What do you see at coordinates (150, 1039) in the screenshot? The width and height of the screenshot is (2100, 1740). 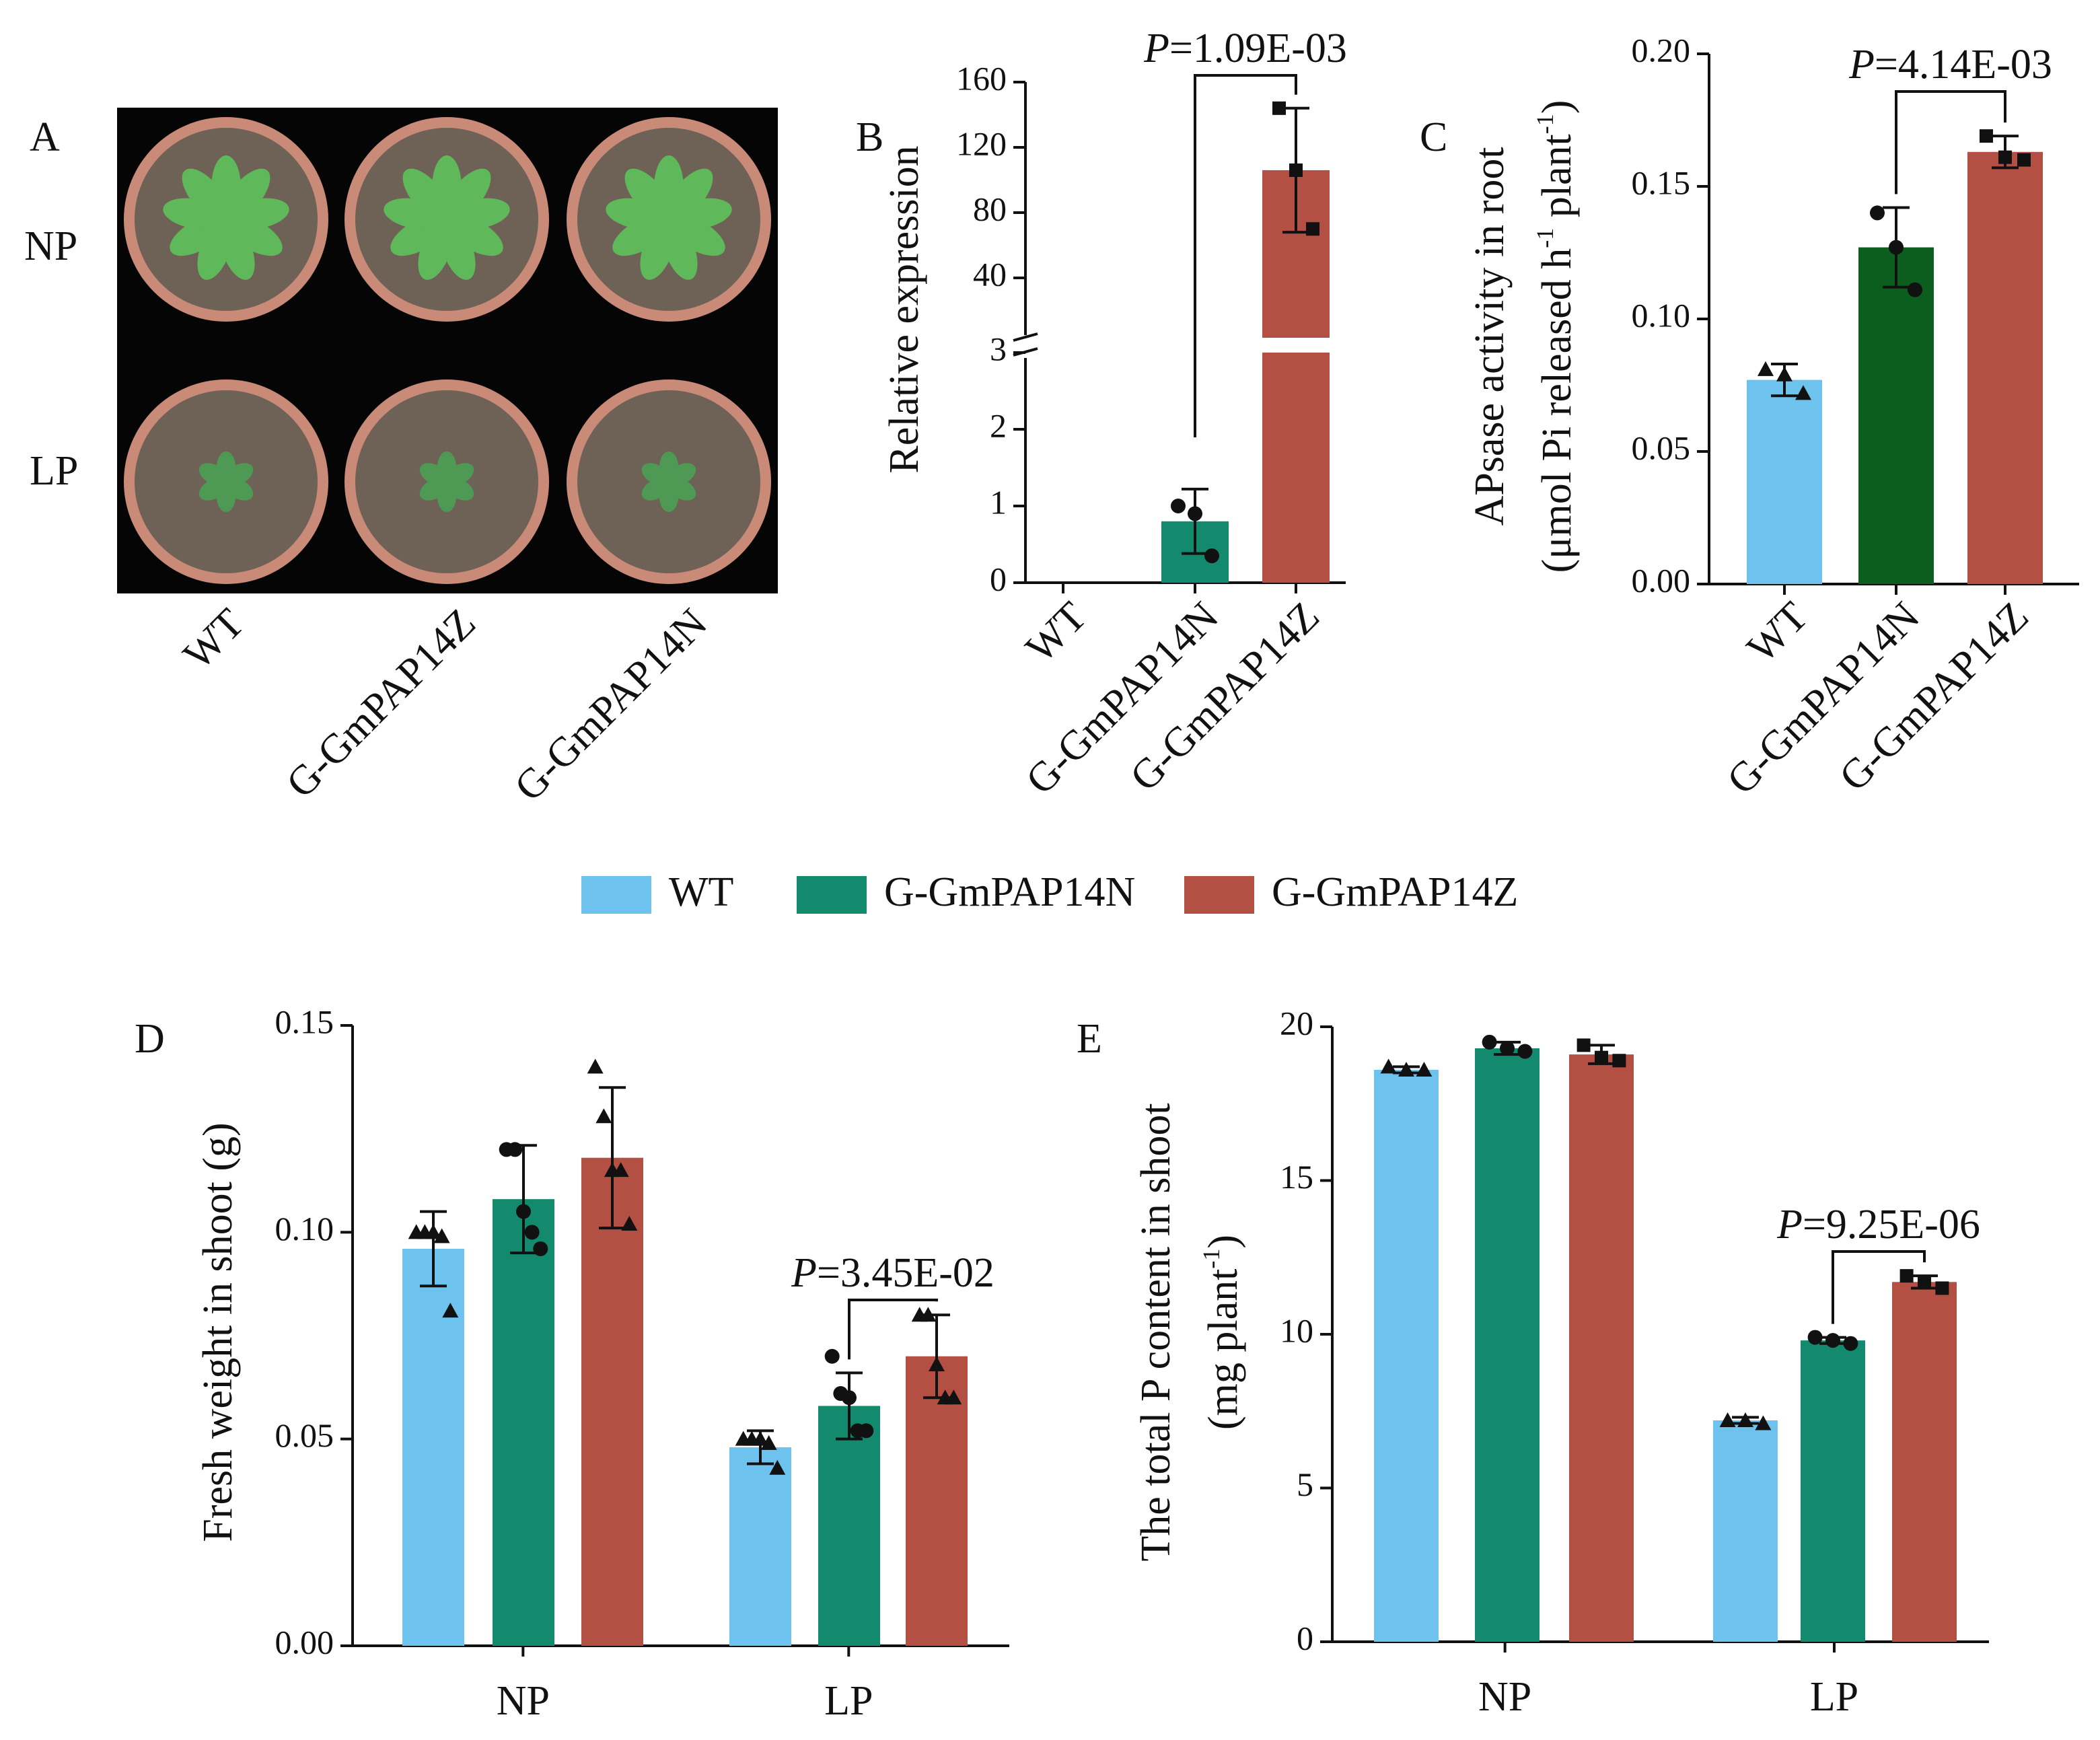 I see `panel-label: D` at bounding box center [150, 1039].